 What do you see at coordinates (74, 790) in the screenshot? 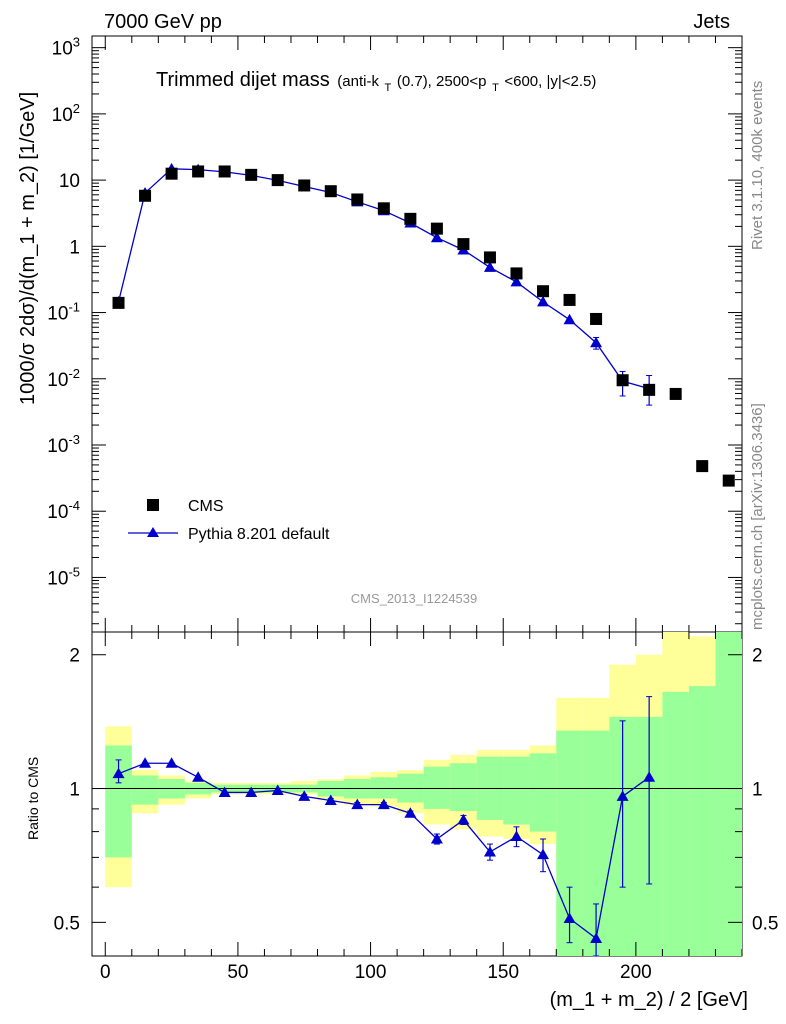
I see `y-tick-label-ratio-left: 1` at bounding box center [74, 790].